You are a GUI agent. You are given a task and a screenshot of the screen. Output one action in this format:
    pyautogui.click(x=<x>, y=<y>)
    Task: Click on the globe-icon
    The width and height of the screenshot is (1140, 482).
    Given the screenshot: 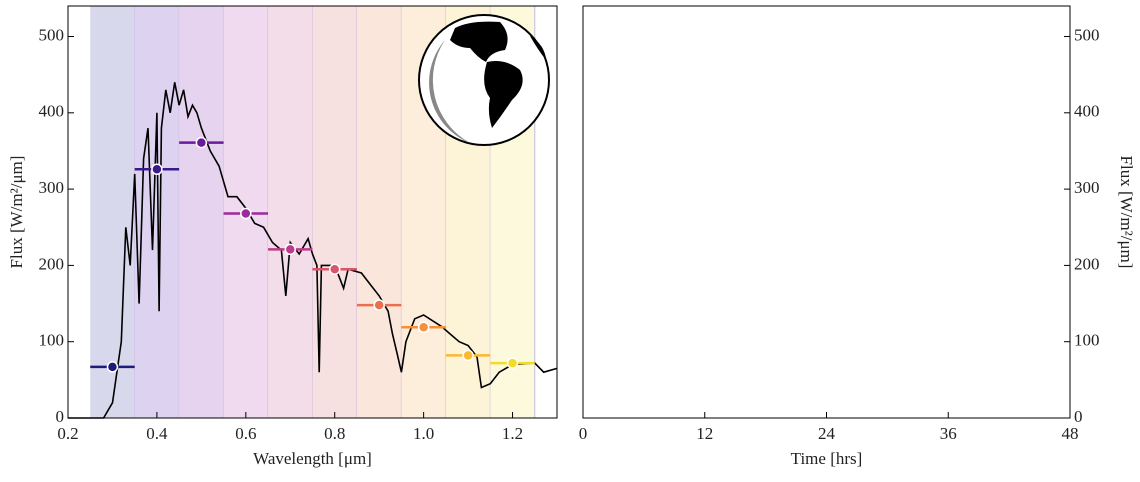 What is the action you would take?
    pyautogui.click(x=484, y=80)
    